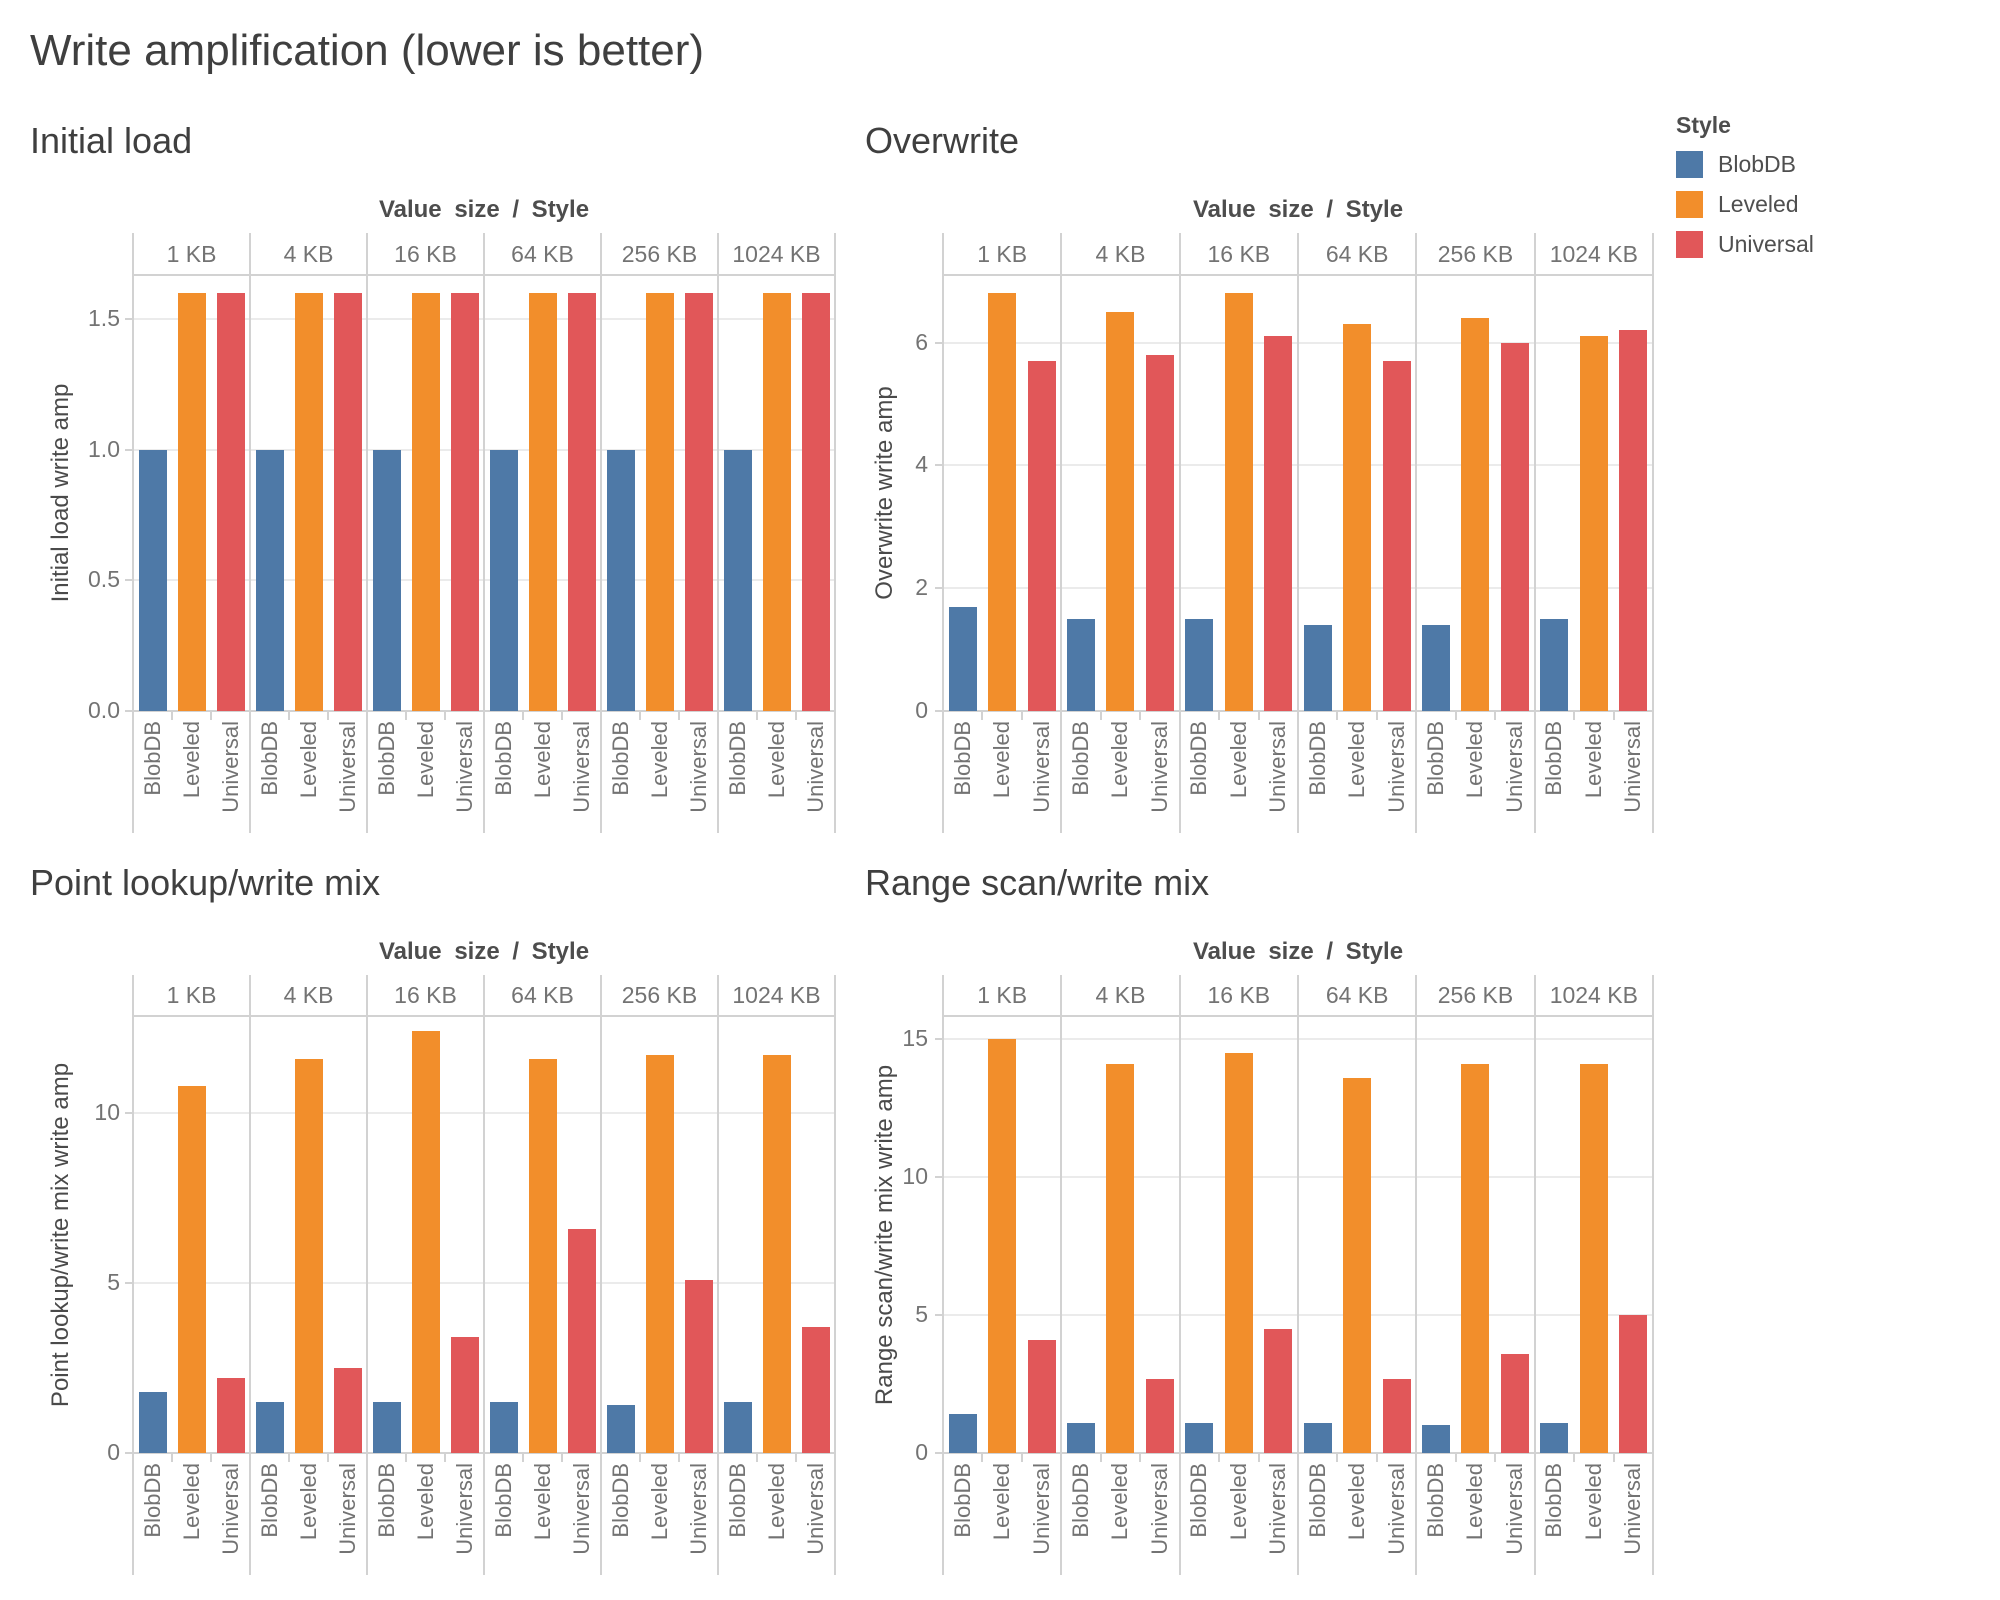 The height and width of the screenshot is (1600, 2000). Describe the element at coordinates (153, 1422) in the screenshot. I see `bar-point-lookup-write-mix-1-kb-blobdb` at that location.